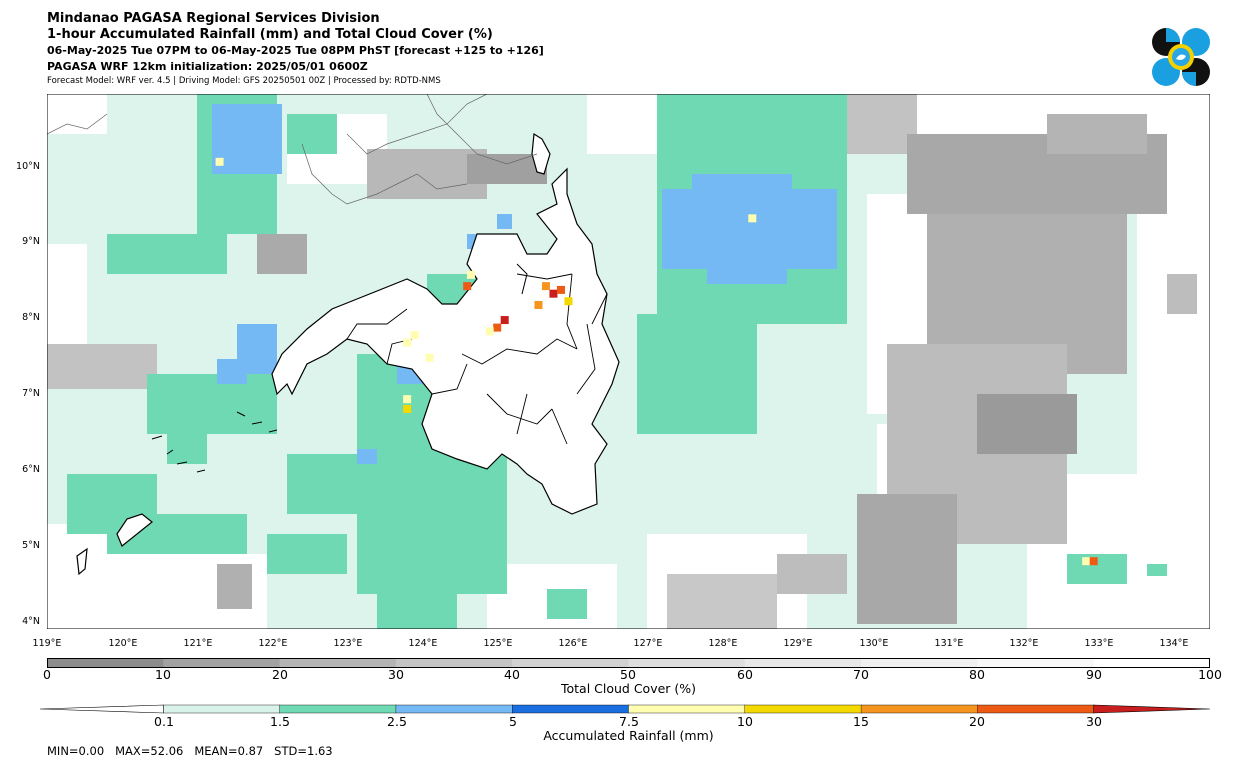  I want to click on cloud-colorbar, so click(628, 663).